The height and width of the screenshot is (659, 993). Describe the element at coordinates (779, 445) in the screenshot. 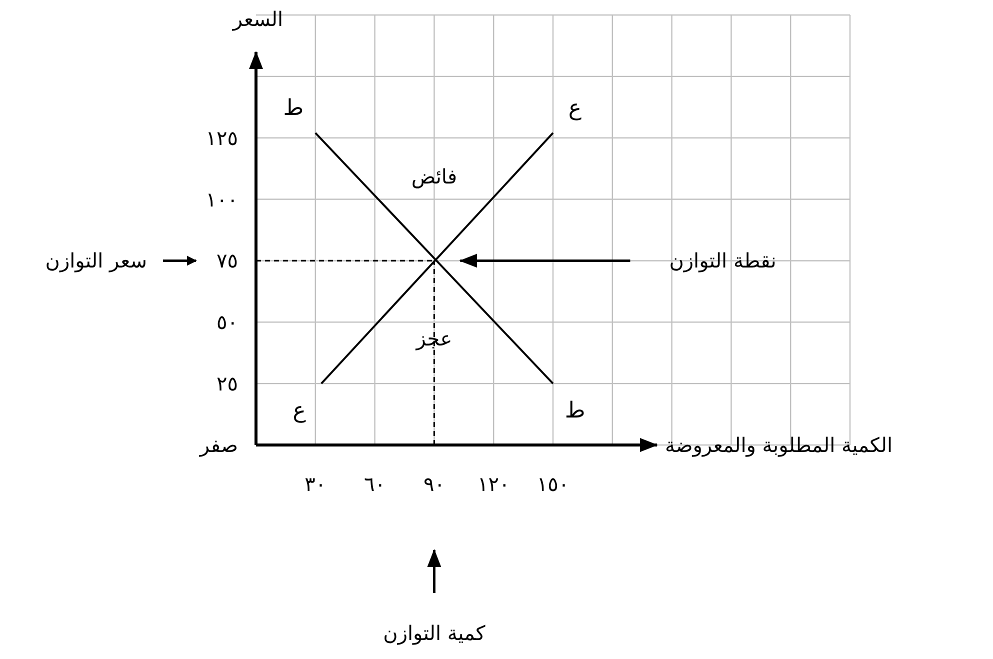

I see `x-axis-title: الكمية المطلوبة والمعروضة` at that location.